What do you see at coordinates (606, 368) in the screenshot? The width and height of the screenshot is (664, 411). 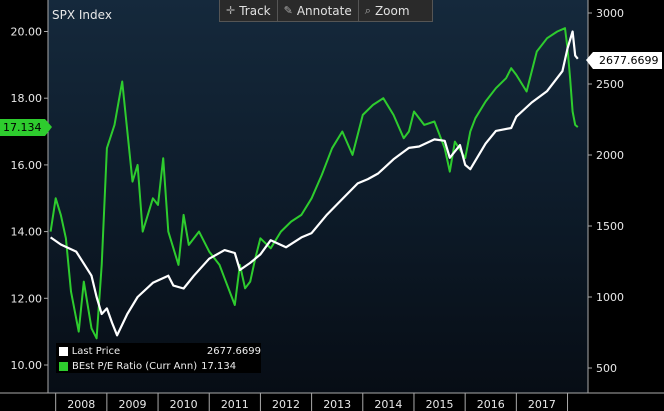 I see `right-tick-label: 500` at bounding box center [606, 368].